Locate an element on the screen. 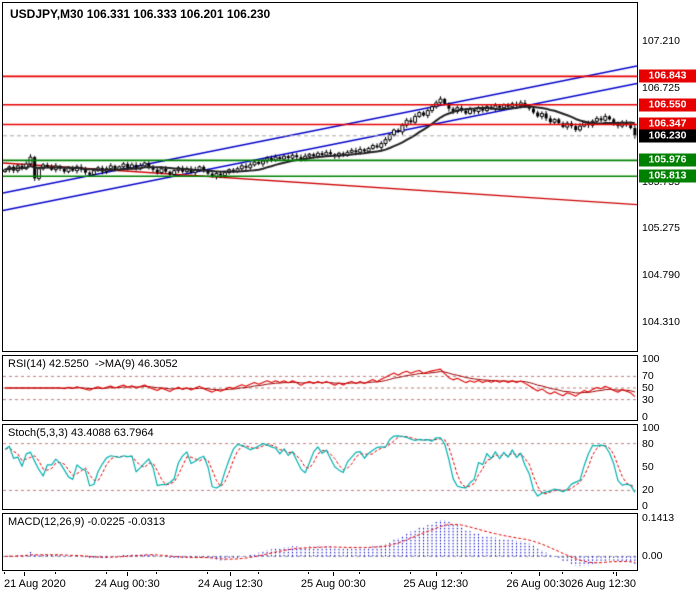 Image resolution: width=700 pixels, height=600 pixels. rsi-axis: 100 70 50 30 0 is located at coordinates (669, 388).